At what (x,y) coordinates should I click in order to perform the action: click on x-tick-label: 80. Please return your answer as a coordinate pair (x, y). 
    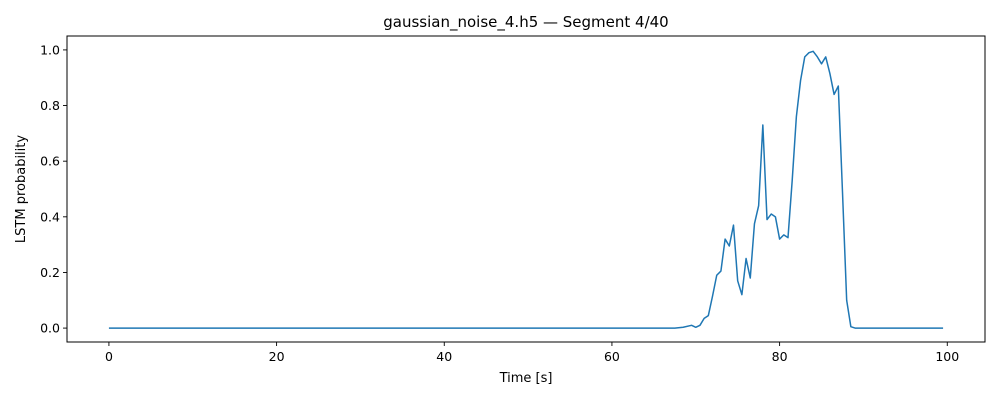
    Looking at the image, I should click on (780, 356).